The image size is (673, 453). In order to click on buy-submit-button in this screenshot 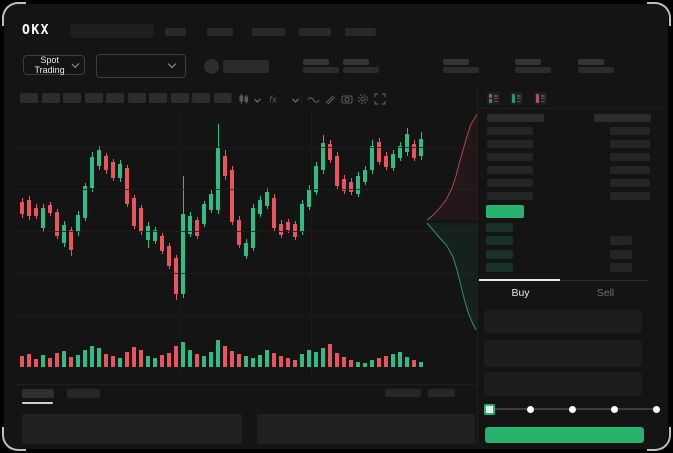, I will do `click(564, 435)`.